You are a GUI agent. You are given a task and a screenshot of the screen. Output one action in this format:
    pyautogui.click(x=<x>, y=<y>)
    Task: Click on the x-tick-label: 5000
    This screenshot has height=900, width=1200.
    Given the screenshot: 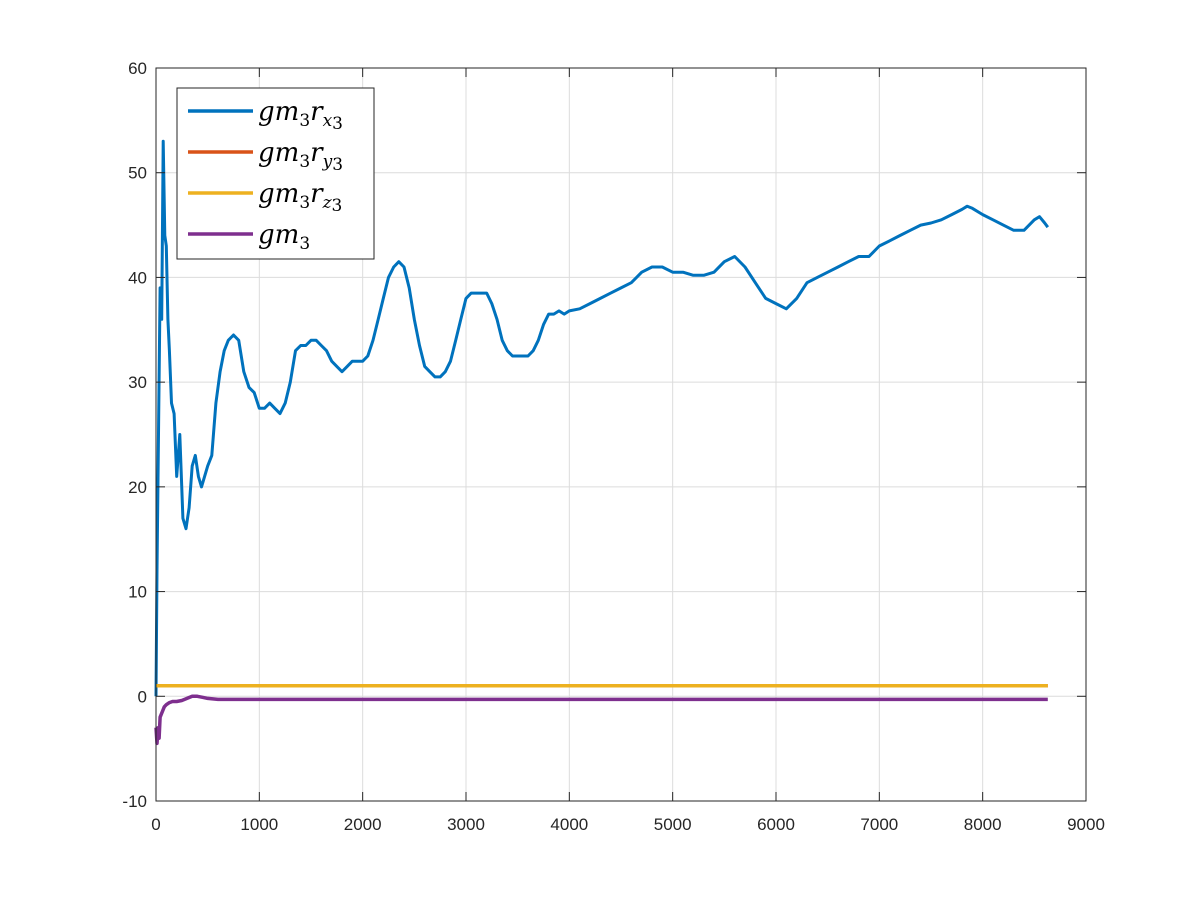 What is the action you would take?
    pyautogui.click(x=673, y=824)
    